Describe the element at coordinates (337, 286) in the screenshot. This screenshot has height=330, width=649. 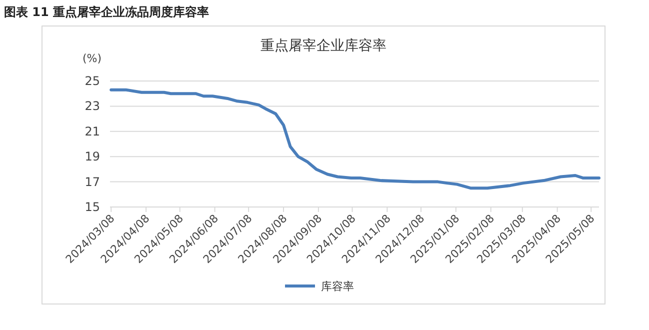
I see `legend-label: 库容率` at that location.